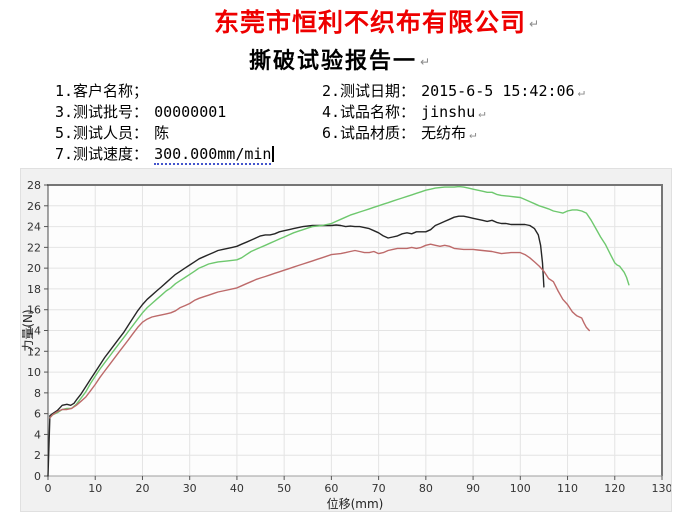  Describe the element at coordinates (498, 91) in the screenshot. I see `test-date-value: 2015-6-5 15:42:06` at that location.